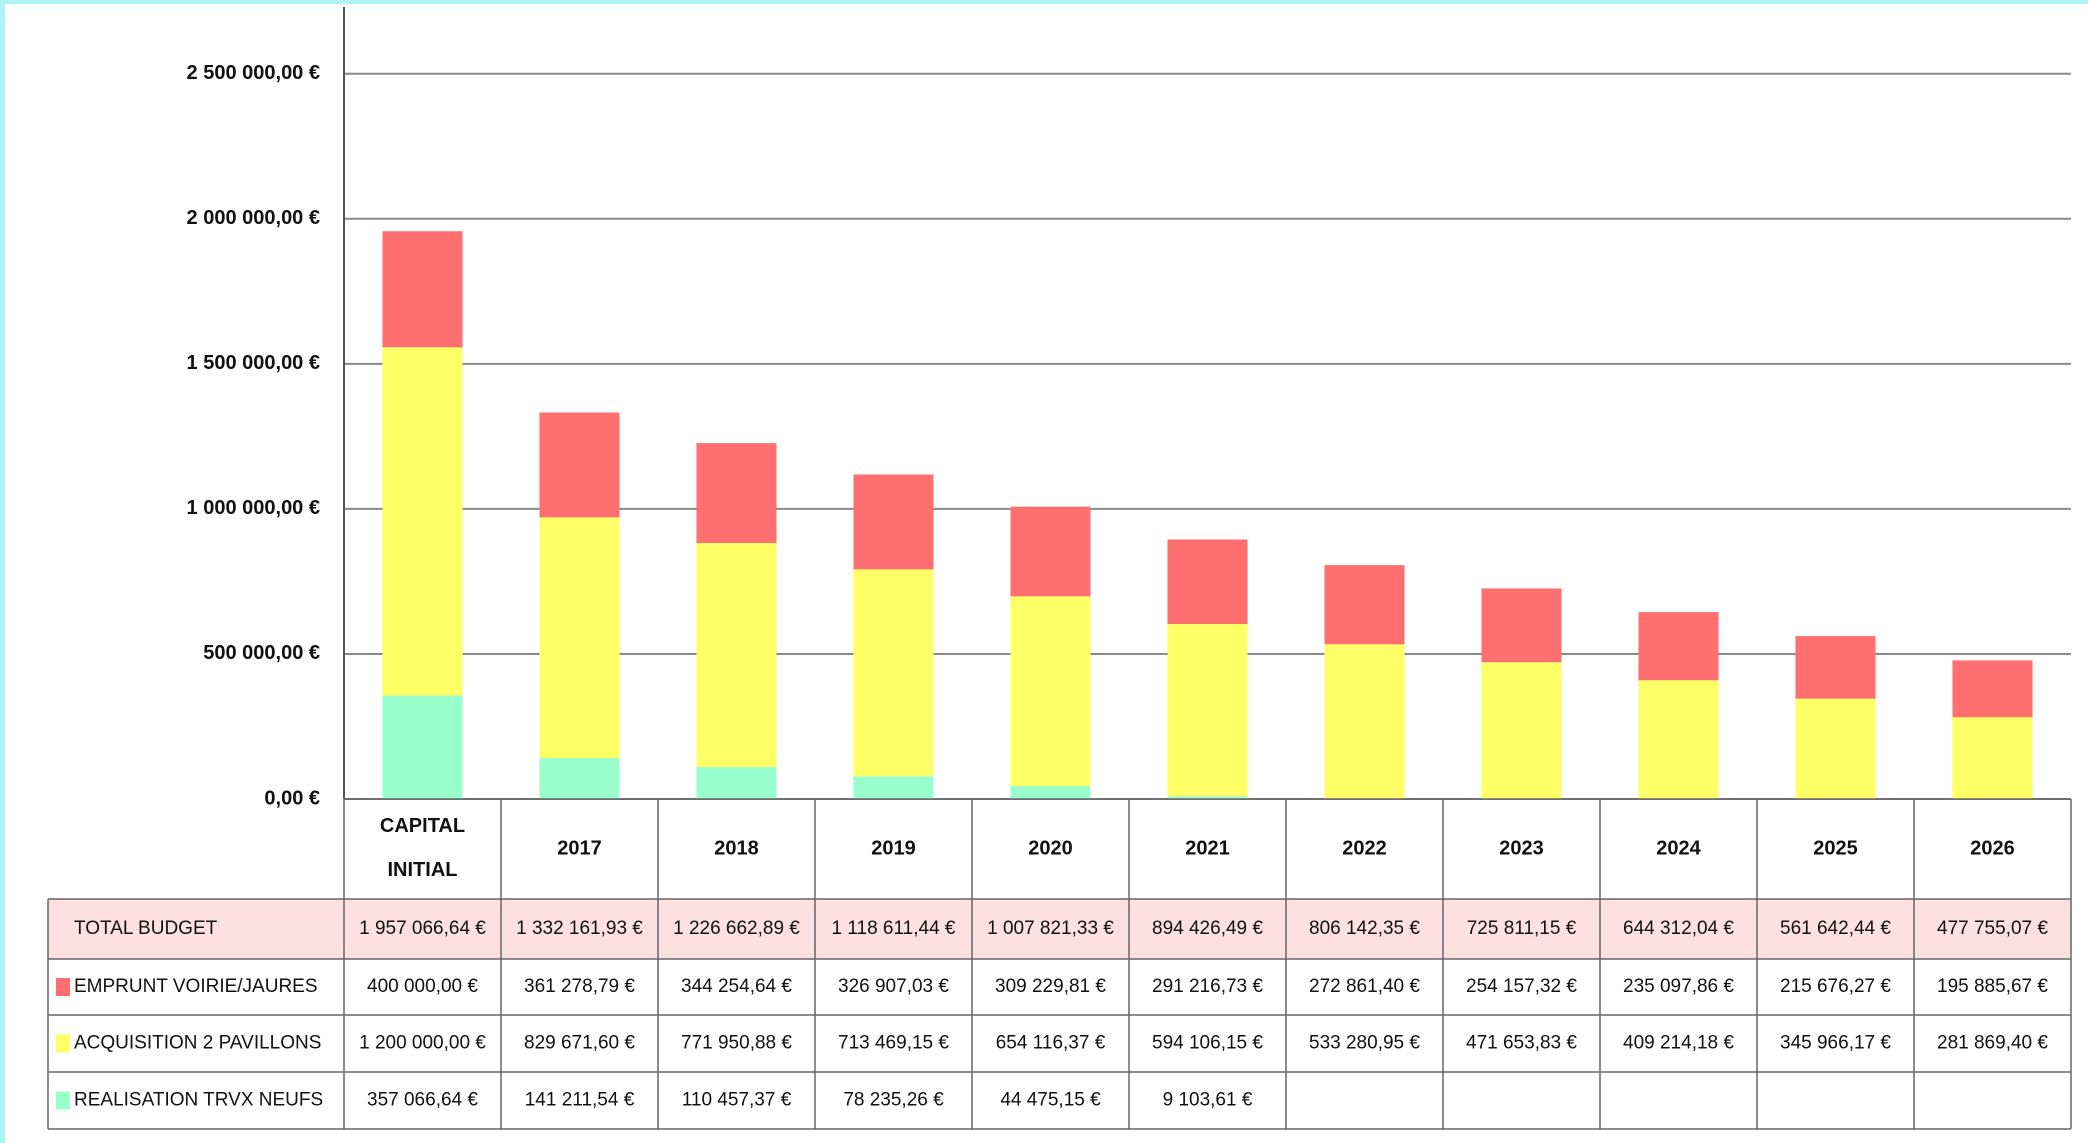 Image resolution: width=2088 pixels, height=1143 pixels. What do you see at coordinates (1050, 1100) in the screenshot?
I see `table-cell: 44 475,15 €` at bounding box center [1050, 1100].